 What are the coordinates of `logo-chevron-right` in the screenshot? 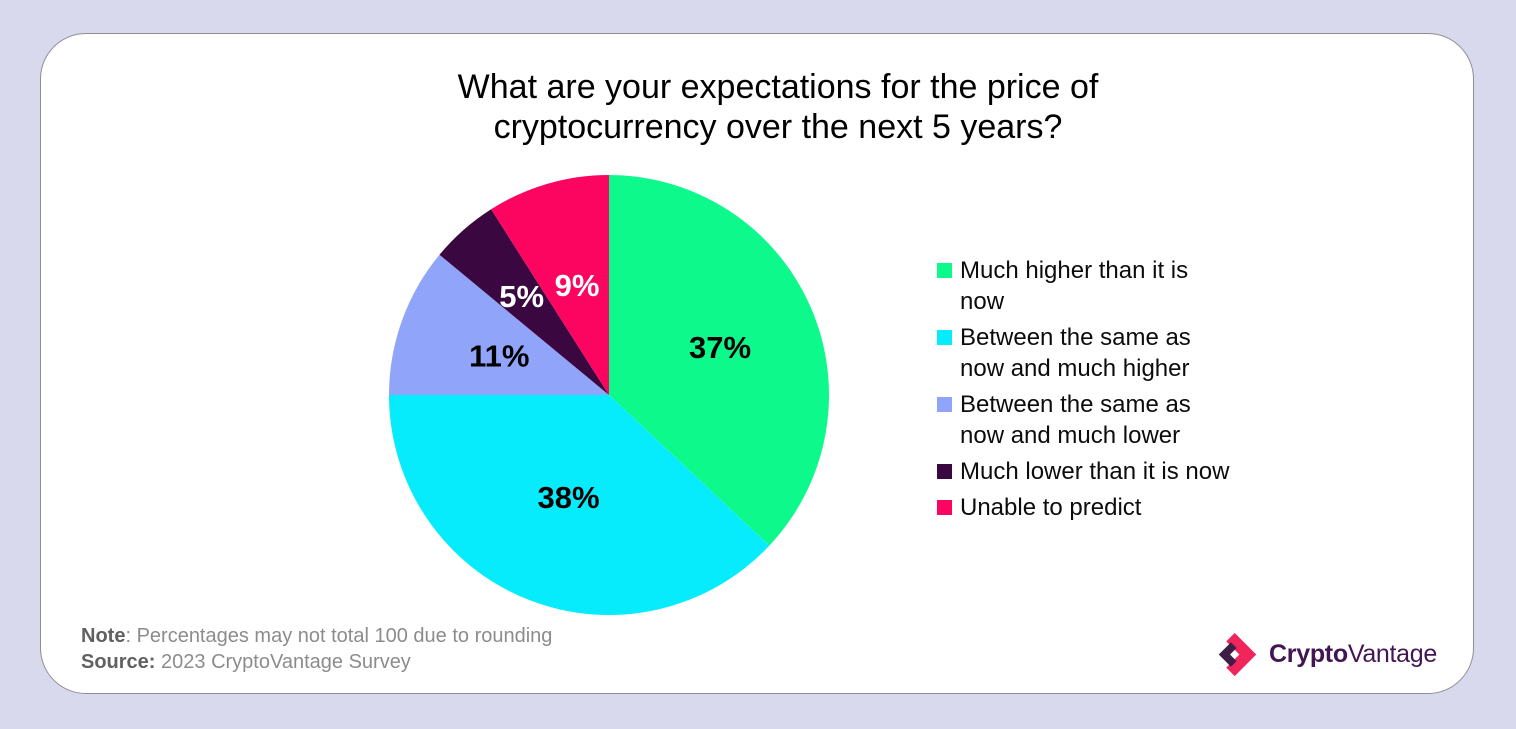 It's located at (1241, 654).